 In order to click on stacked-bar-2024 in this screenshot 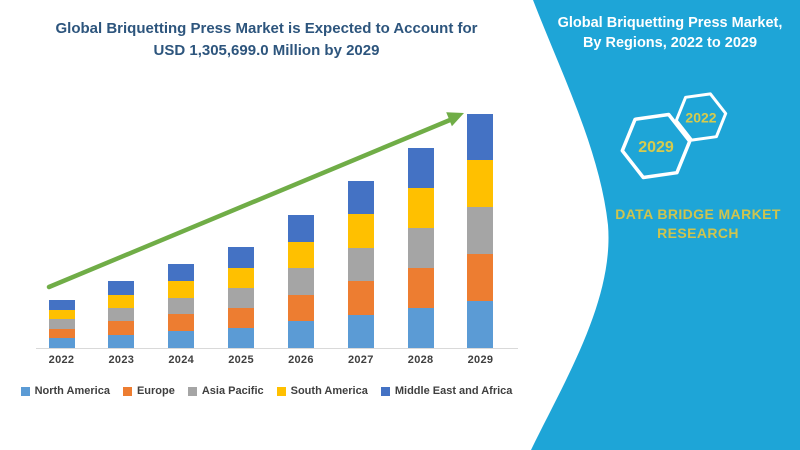, I will do `click(181, 306)`.